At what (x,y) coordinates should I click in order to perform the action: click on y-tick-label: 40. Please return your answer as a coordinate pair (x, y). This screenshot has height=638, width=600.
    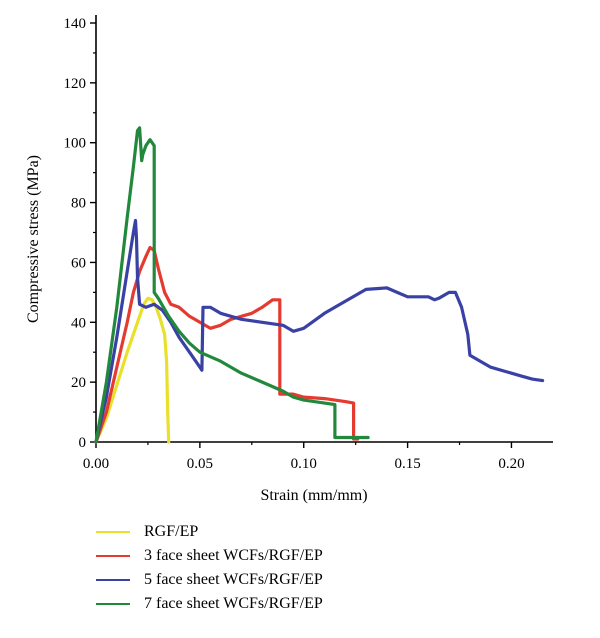
    Looking at the image, I should click on (78, 323).